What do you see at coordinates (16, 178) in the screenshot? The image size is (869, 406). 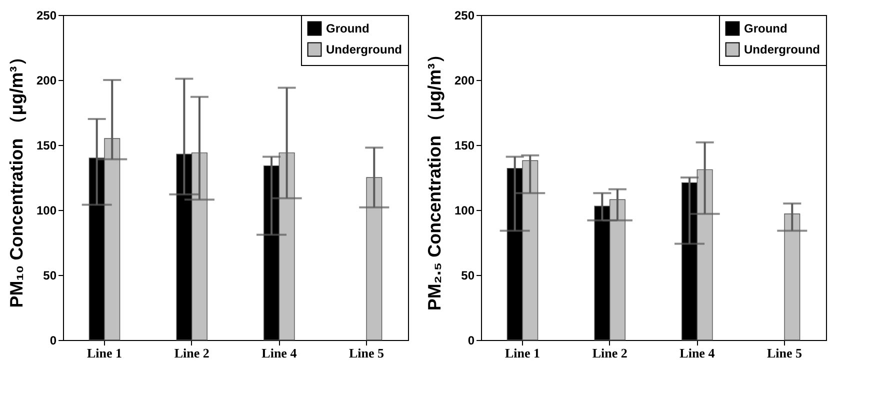 I see `y-axis-title: PM₁₀ Concentration （μg/m³）` at bounding box center [16, 178].